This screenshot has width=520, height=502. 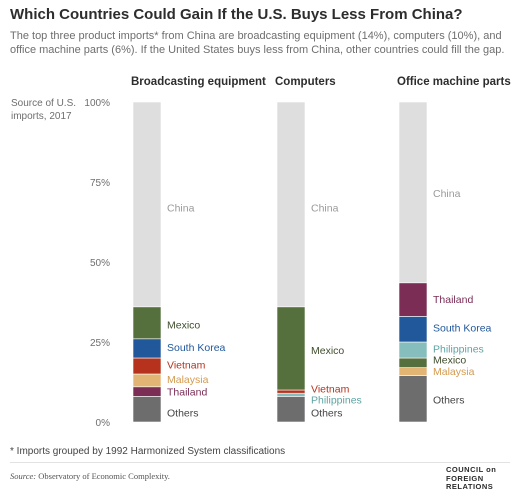 I want to click on bar-segment-broadcasting-equipment-thailand, so click(x=147, y=391).